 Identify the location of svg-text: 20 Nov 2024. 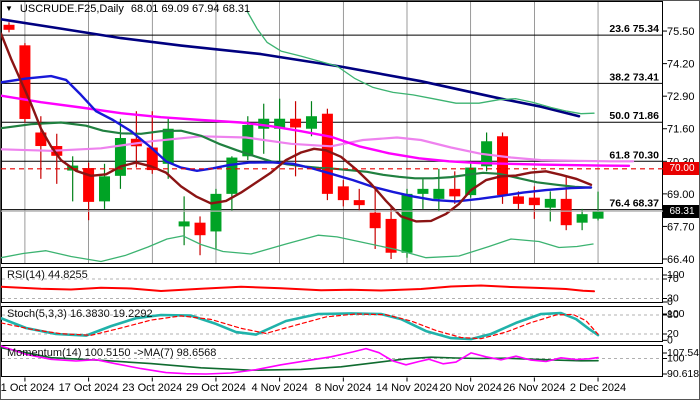
(470, 388).